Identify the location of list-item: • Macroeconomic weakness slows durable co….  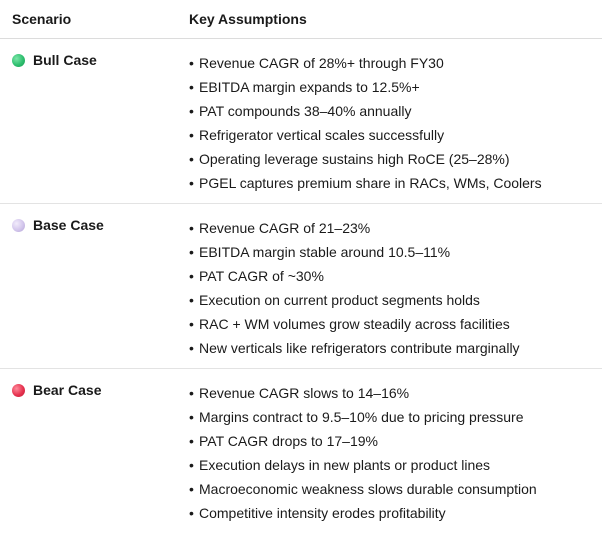
(395, 489).